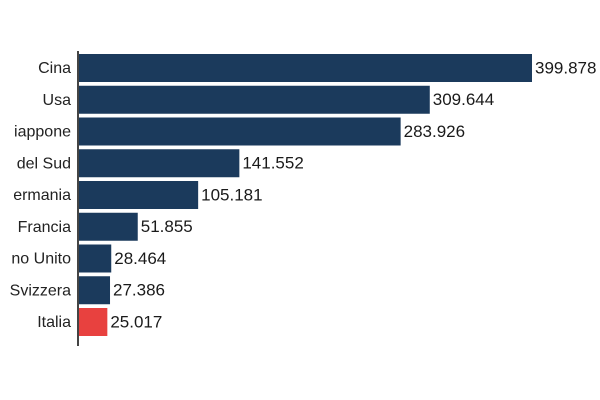 The height and width of the screenshot is (400, 600). Describe the element at coordinates (139, 290) in the screenshot. I see `value-label: 27.386` at that location.